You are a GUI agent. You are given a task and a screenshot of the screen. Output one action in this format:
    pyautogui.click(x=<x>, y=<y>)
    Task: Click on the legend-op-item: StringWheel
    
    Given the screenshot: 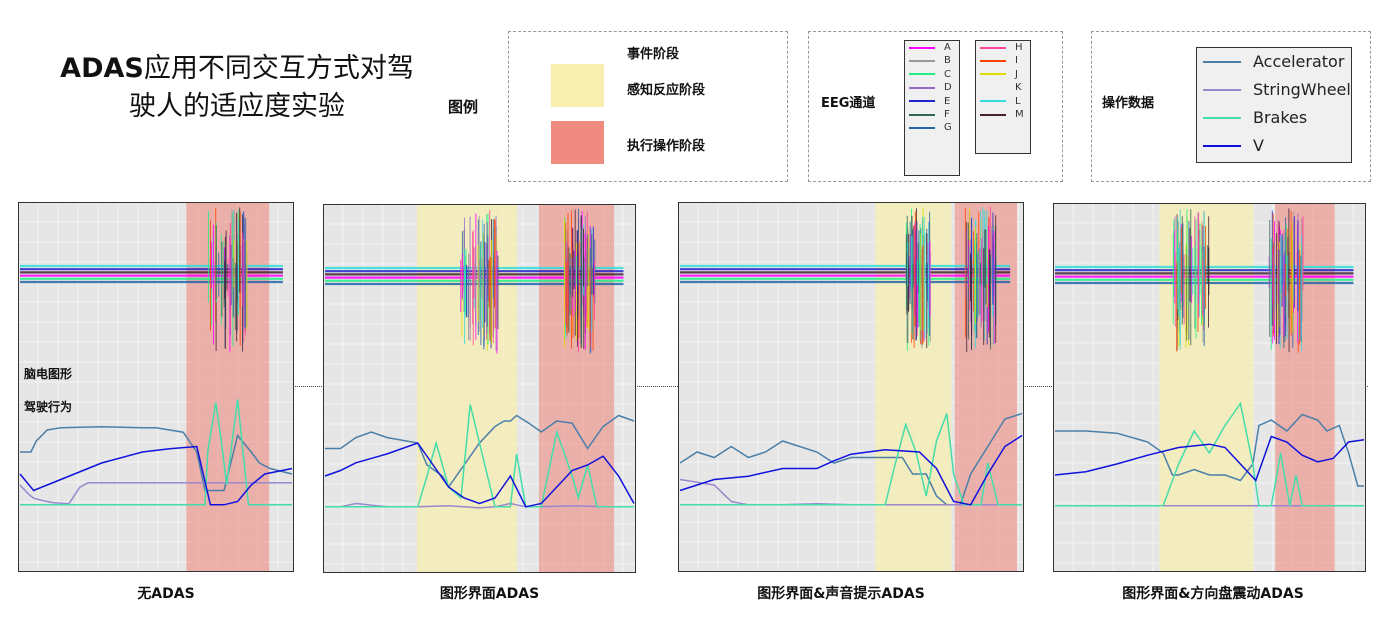 What is the action you would take?
    pyautogui.click(x=1277, y=90)
    